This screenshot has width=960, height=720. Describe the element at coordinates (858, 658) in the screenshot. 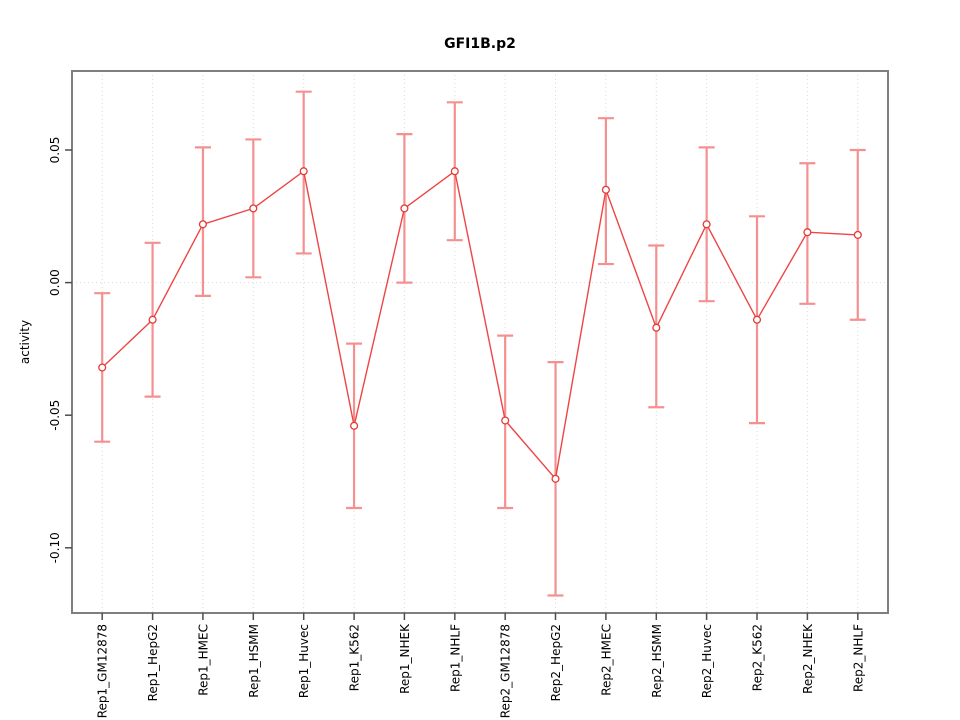

I see `x-tick-label: Rep2_NHLF` at that location.